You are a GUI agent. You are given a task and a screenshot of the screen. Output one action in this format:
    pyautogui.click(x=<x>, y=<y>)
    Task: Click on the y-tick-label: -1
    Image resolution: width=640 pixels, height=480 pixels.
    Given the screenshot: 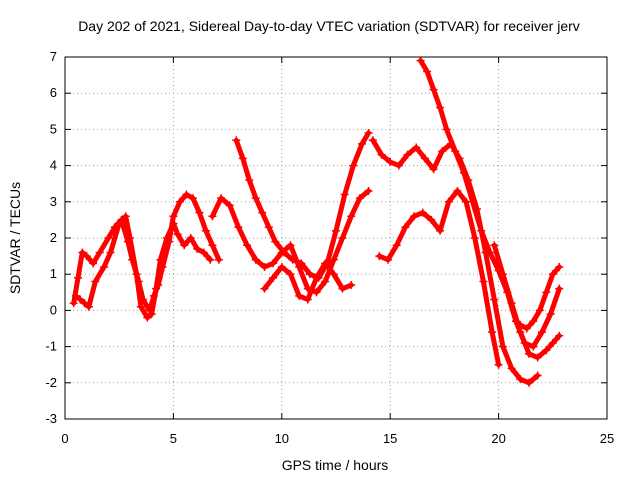 What is the action you would take?
    pyautogui.click(x=51, y=346)
    